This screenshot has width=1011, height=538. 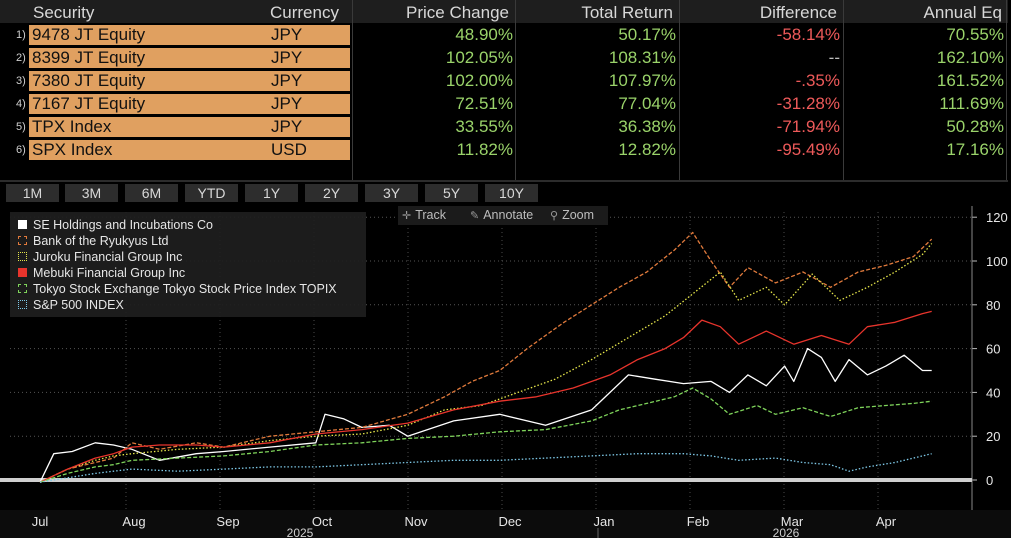 What do you see at coordinates (479, 57) in the screenshot?
I see `price-change-cell: 102.05%` at bounding box center [479, 57].